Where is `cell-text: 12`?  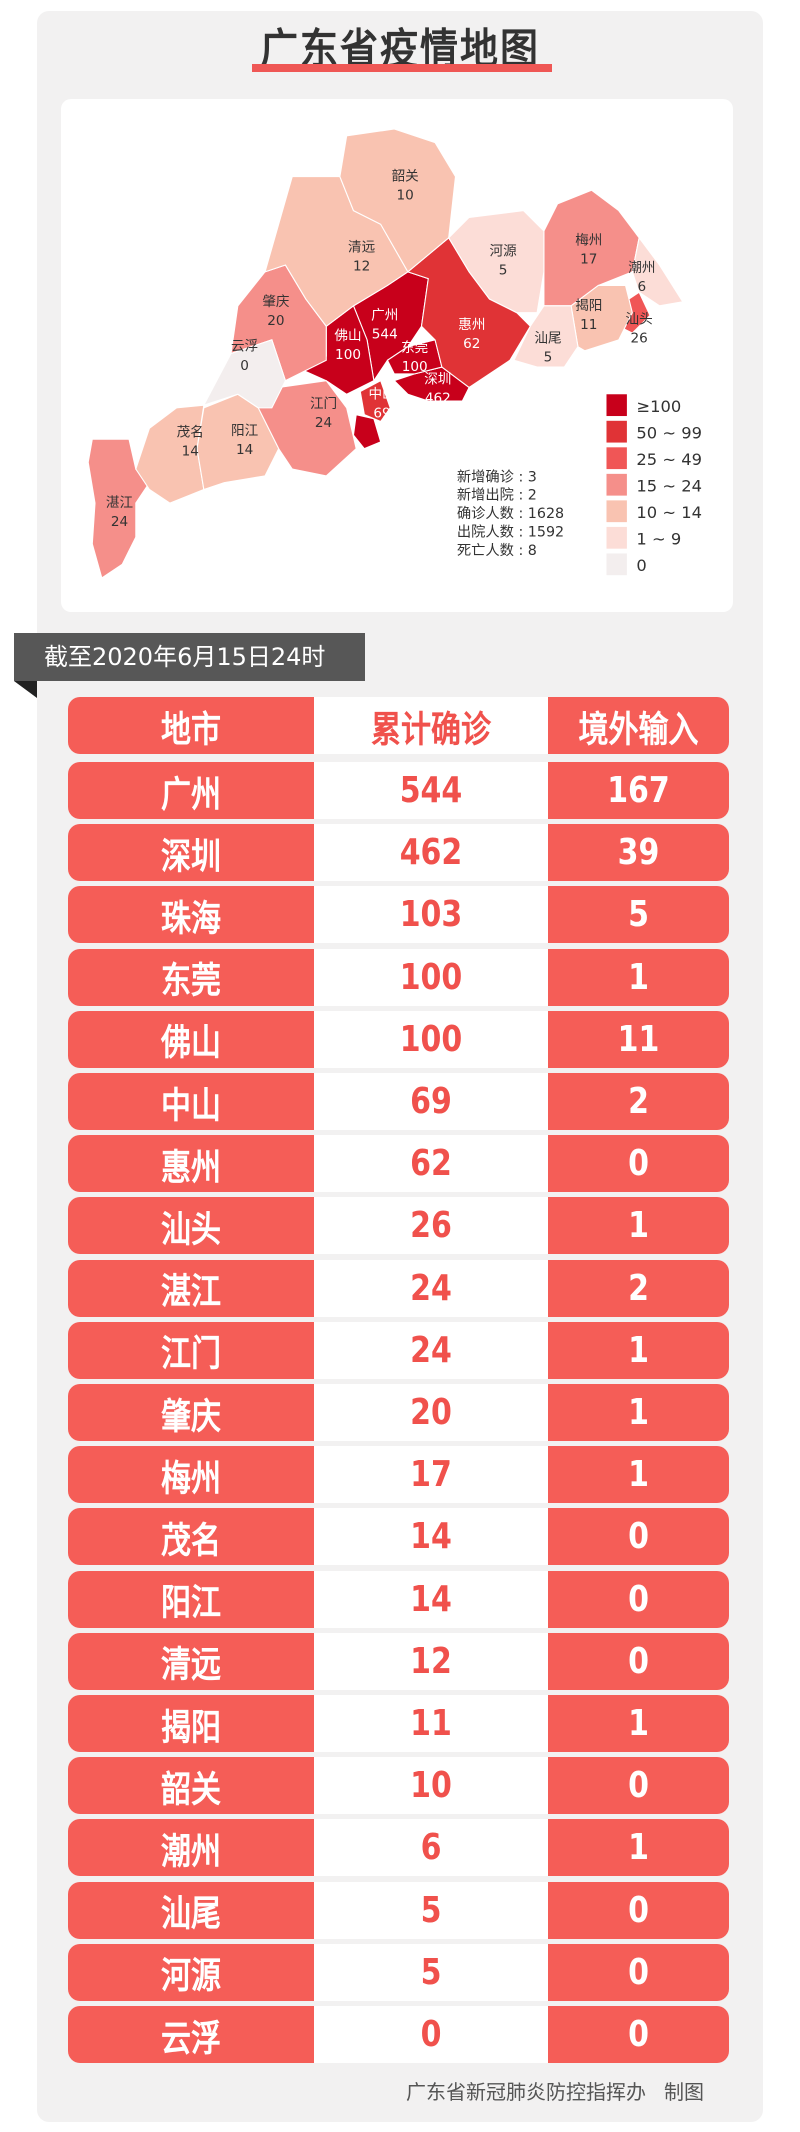 cell-text: 12 is located at coordinates (431, 1661).